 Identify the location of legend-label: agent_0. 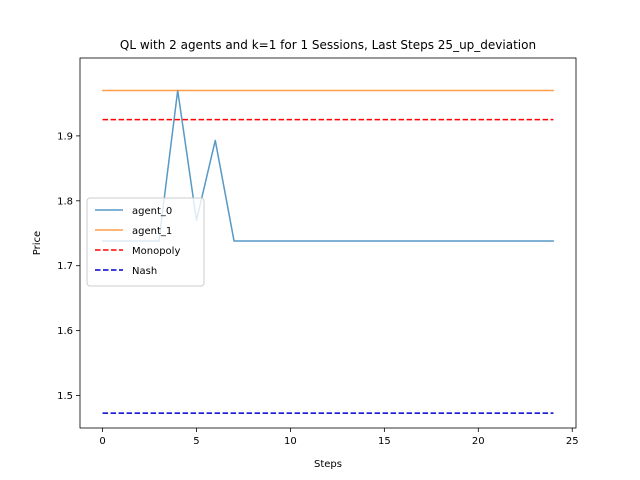
(152, 211).